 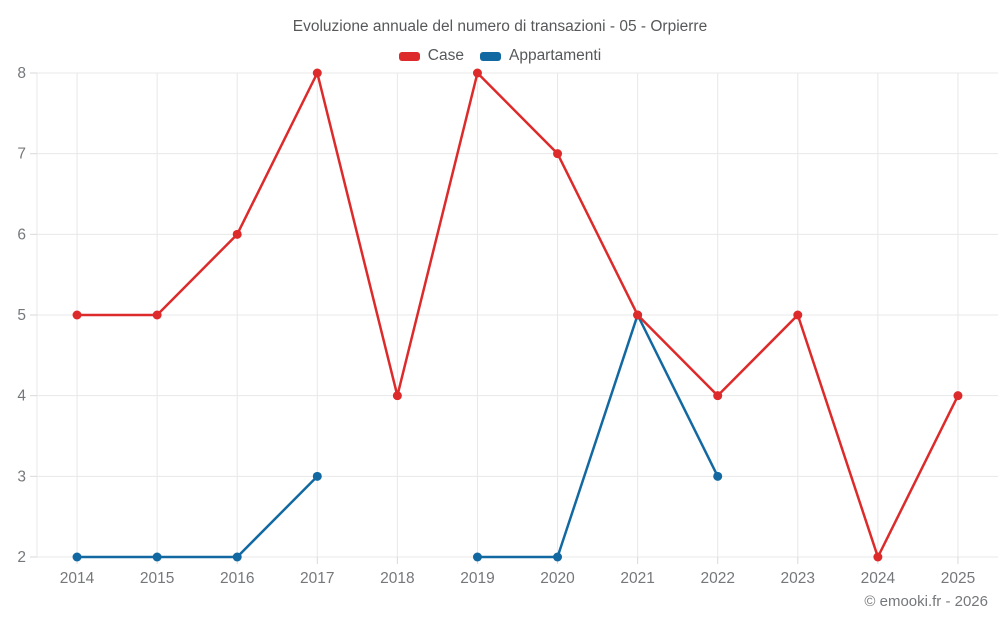 What do you see at coordinates (798, 315) in the screenshot?
I see `point-case-2023` at bounding box center [798, 315].